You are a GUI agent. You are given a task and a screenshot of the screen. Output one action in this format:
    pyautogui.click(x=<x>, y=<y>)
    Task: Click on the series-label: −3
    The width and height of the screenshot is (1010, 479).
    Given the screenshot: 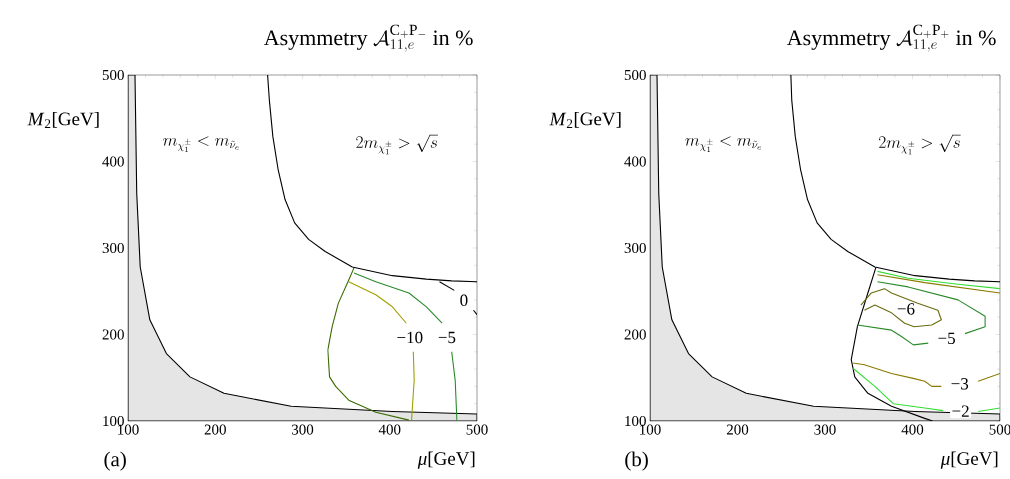 What is the action you would take?
    pyautogui.click(x=960, y=384)
    